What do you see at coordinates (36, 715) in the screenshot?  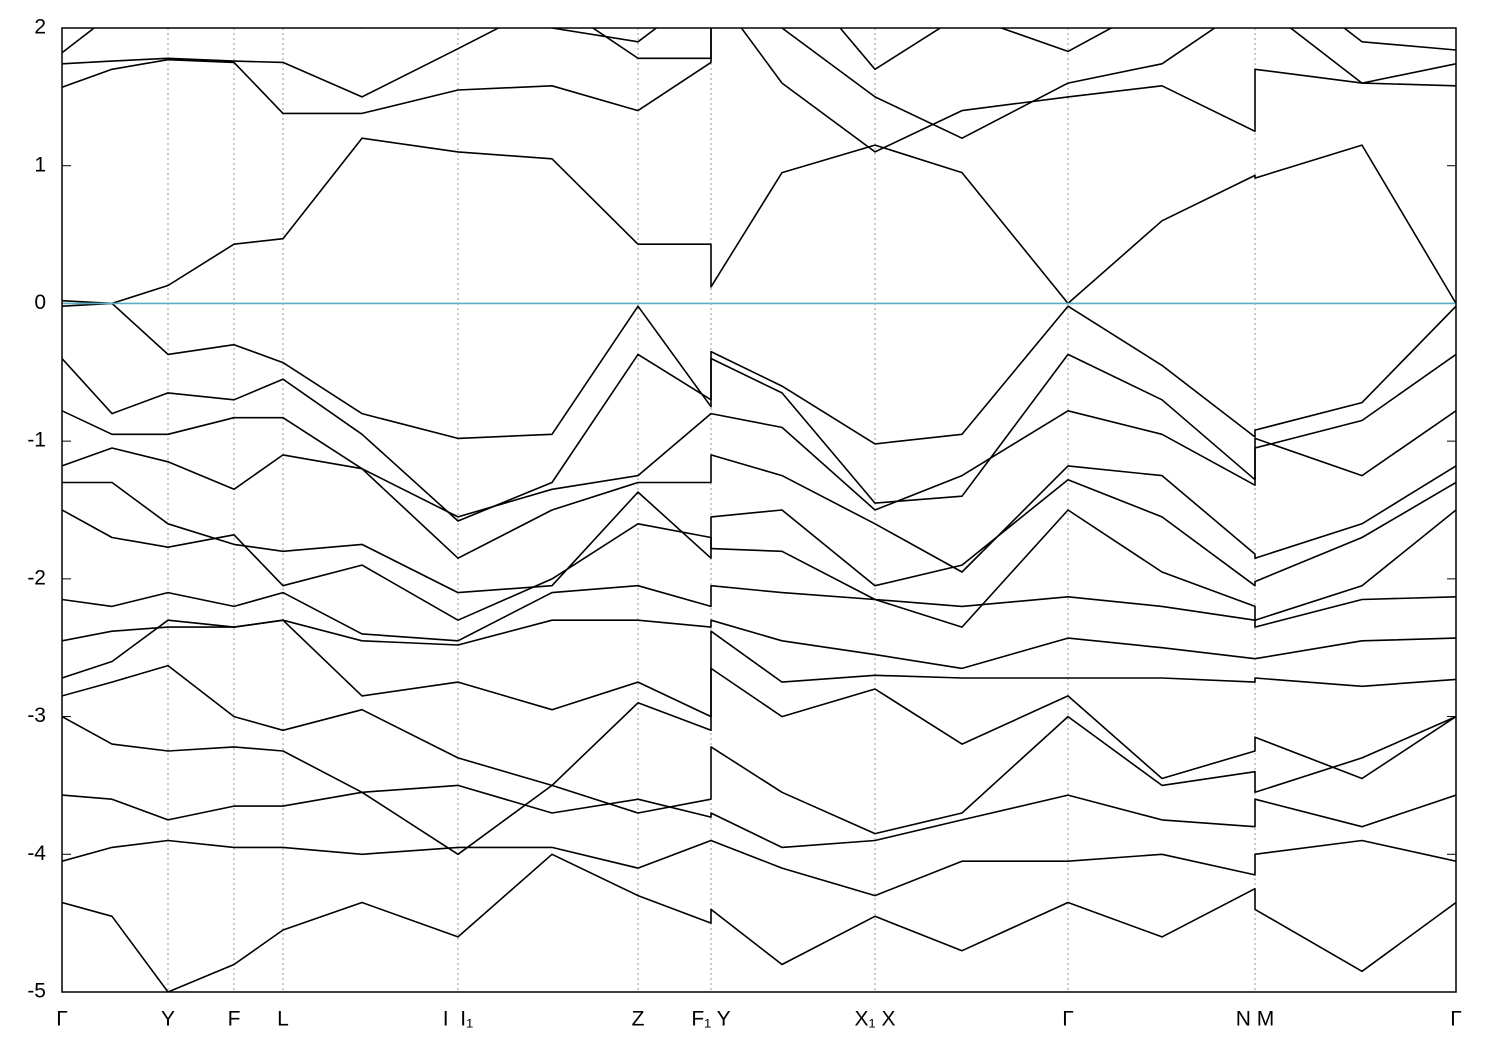 I see `y-tick-label: -3` at bounding box center [36, 715].